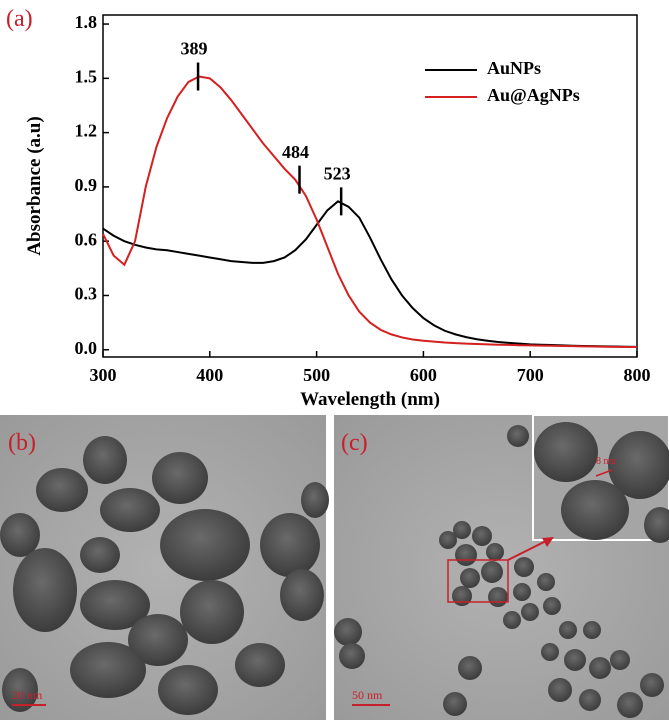 The image size is (669, 720). I want to click on x-tick-label: 800, so click(637, 375).